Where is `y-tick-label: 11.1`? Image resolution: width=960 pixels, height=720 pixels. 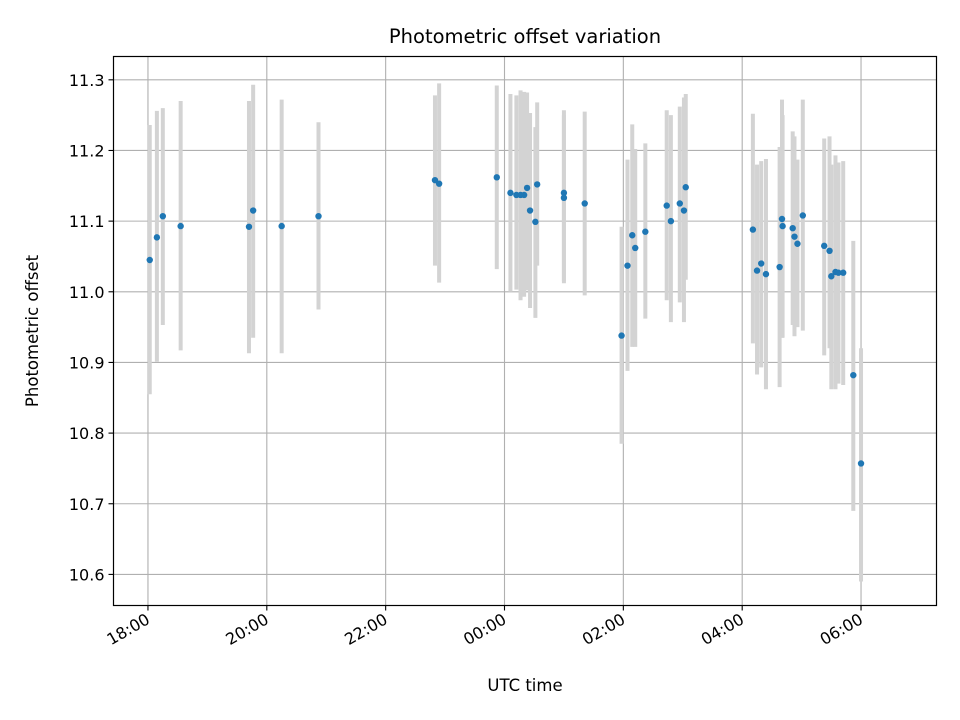 y-tick-label: 11.1 is located at coordinates (87, 221).